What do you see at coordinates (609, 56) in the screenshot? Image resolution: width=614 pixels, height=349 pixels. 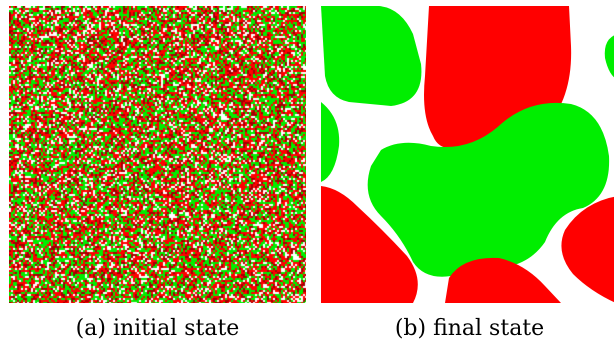 I see `green-domain-right-edge` at bounding box center [609, 56].